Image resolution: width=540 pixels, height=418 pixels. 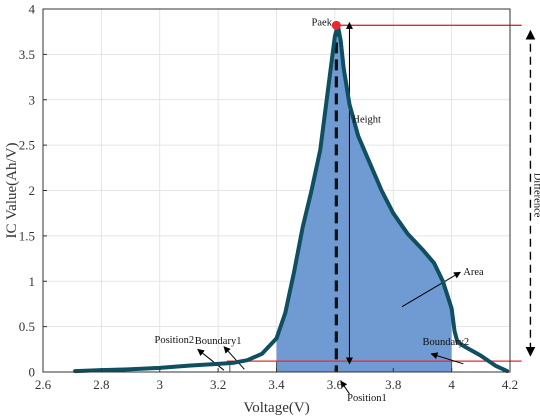 I want to click on height-label: Height, so click(x=366, y=119).